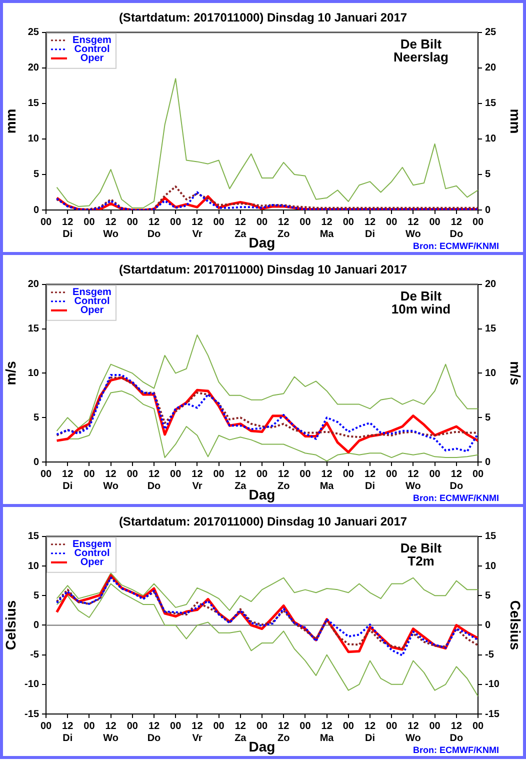  Describe the element at coordinates (492, 684) in the screenshot. I see `y2-tick-label: -10` at that location.